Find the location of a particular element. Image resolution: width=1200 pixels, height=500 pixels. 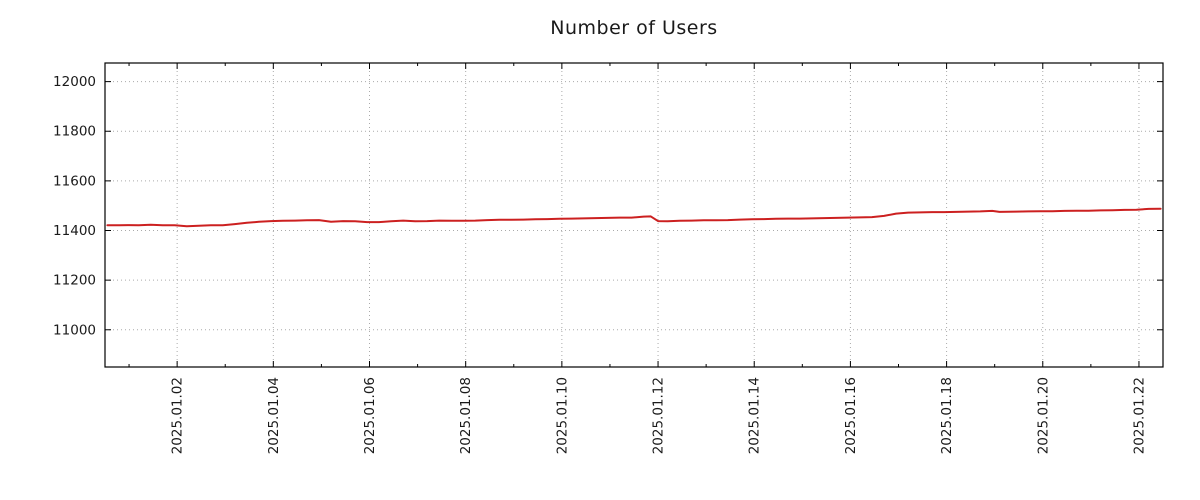

y-tick-label: 11400 is located at coordinates (74, 231).